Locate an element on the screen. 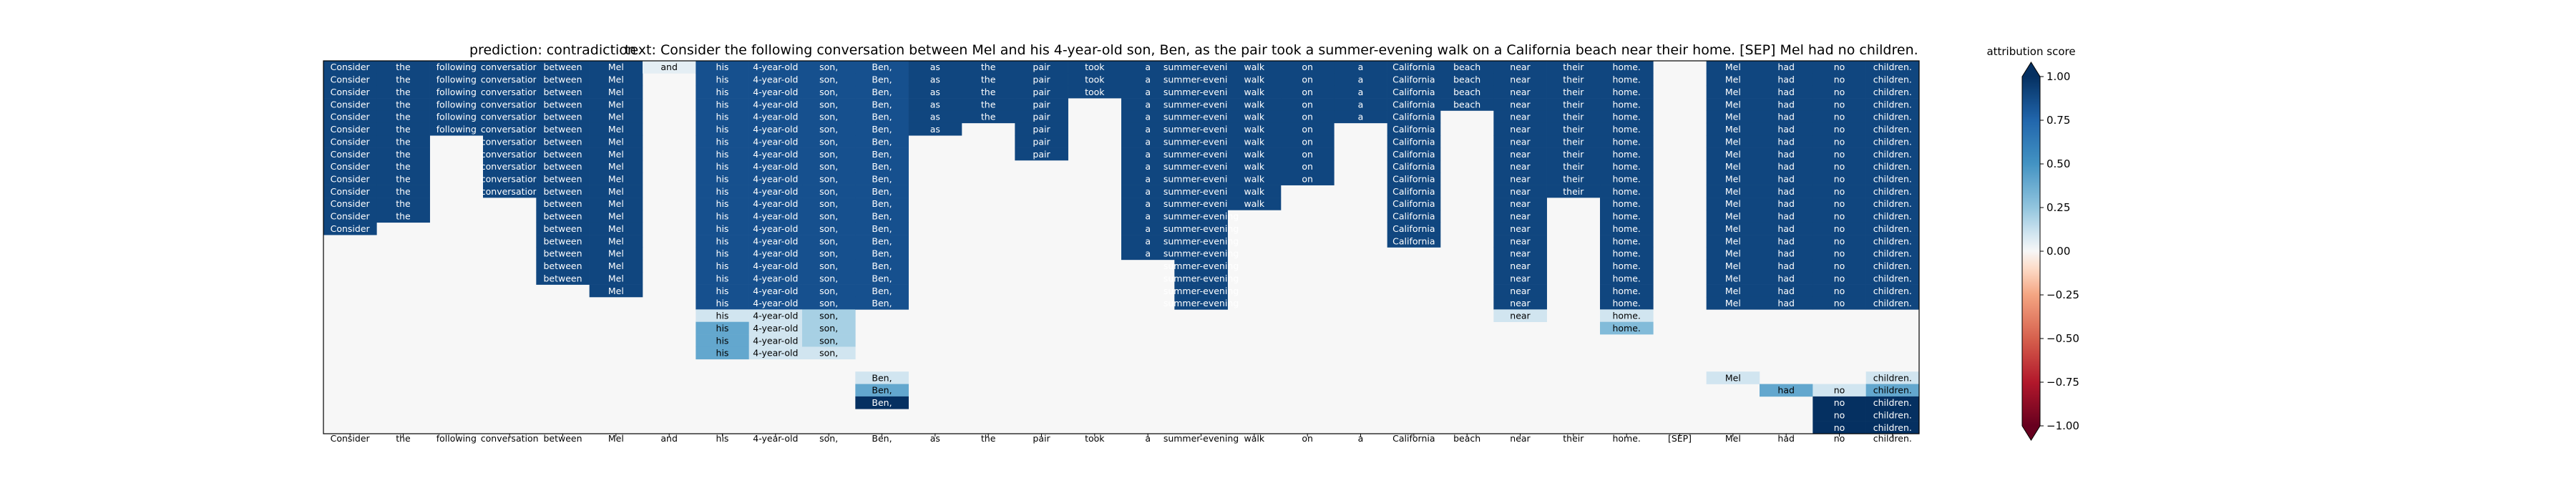 Image resolution: width=2576 pixels, height=501 pixels. heatmap-cell-label: home. is located at coordinates (1626, 67).